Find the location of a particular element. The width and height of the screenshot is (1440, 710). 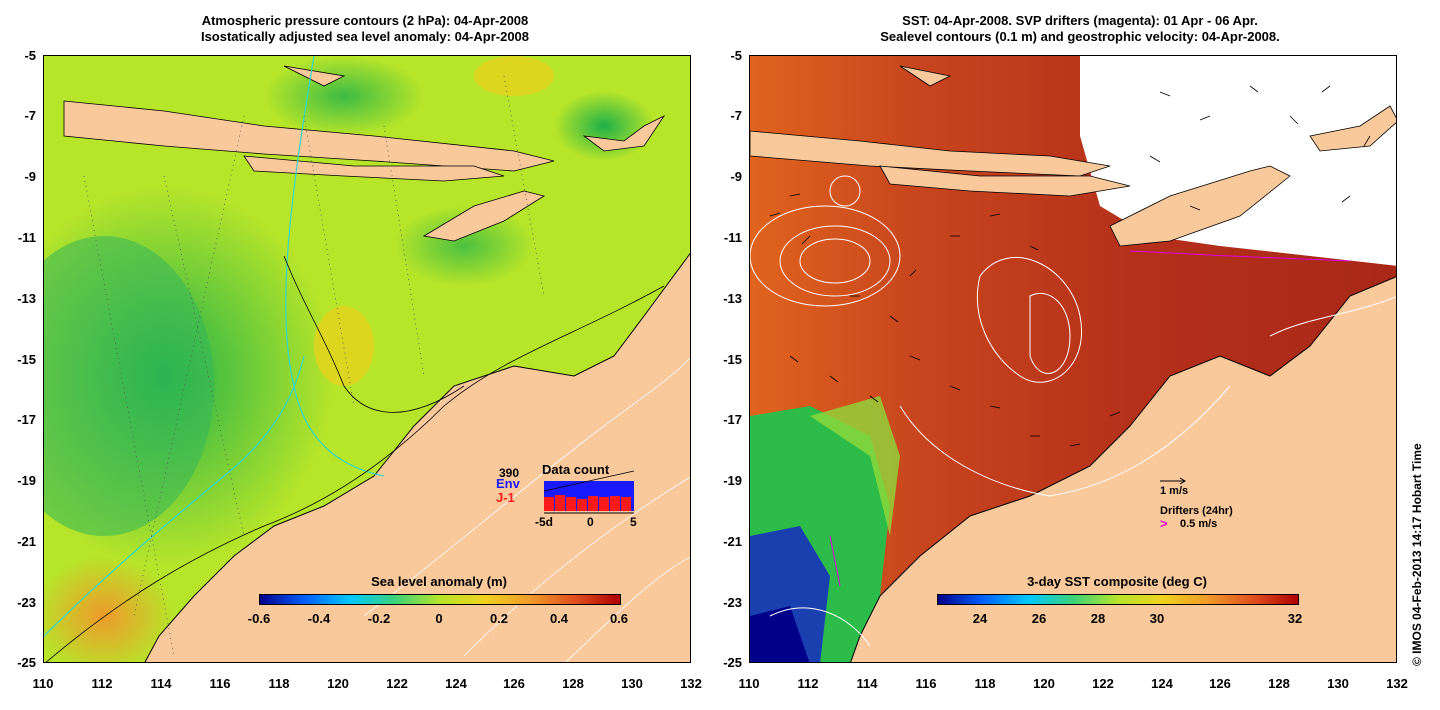

sst-colorbar-title: 3-day SST composite (deg C) is located at coordinates (1117, 581).